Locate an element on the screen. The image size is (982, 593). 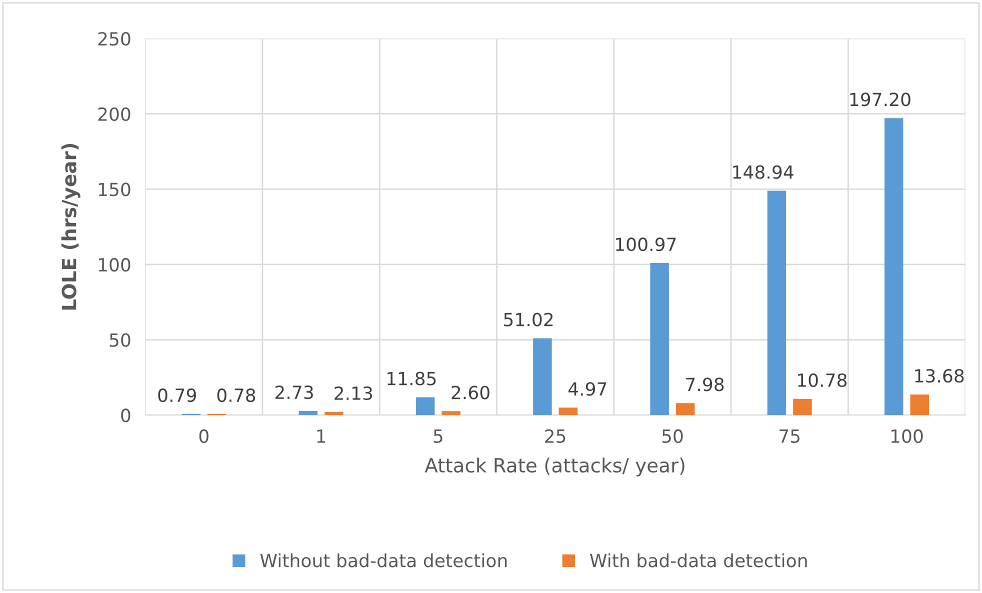
data-label: 51.02 is located at coordinates (528, 319).